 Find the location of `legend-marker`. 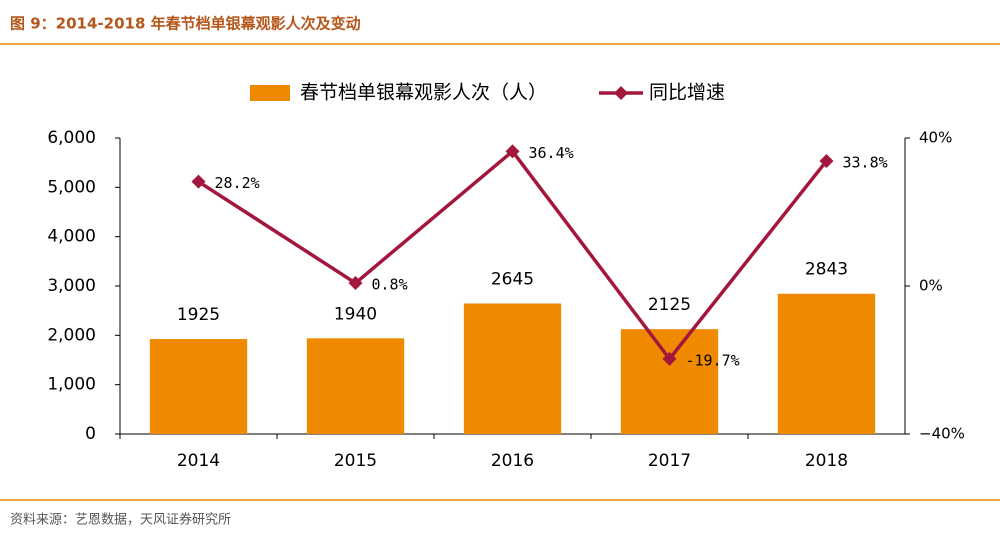

legend-marker is located at coordinates (621, 93).